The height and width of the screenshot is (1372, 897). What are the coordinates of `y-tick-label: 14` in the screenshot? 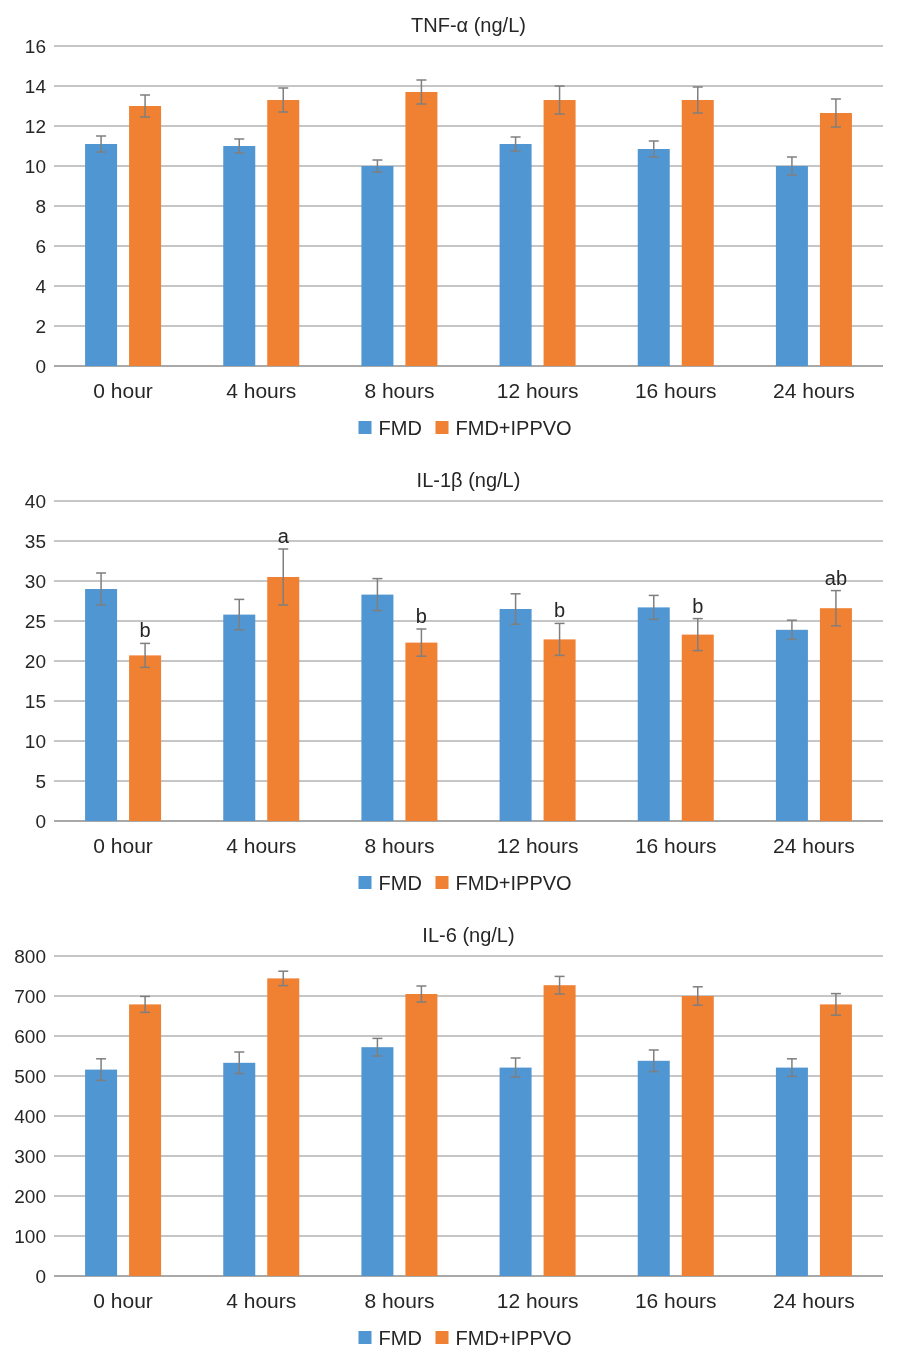 It's located at (35, 86).